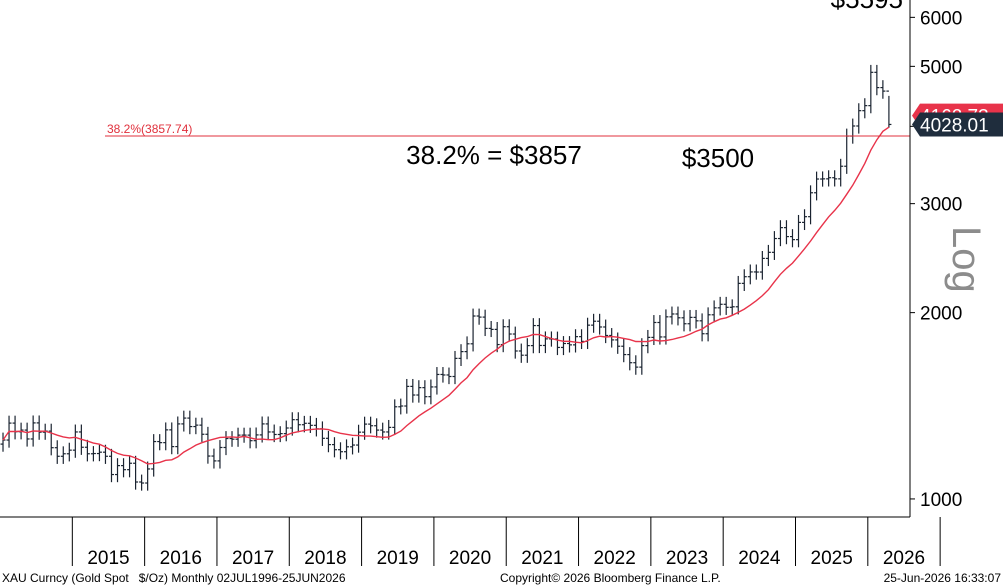  I want to click on x-tick-label: 2024, so click(759, 558).